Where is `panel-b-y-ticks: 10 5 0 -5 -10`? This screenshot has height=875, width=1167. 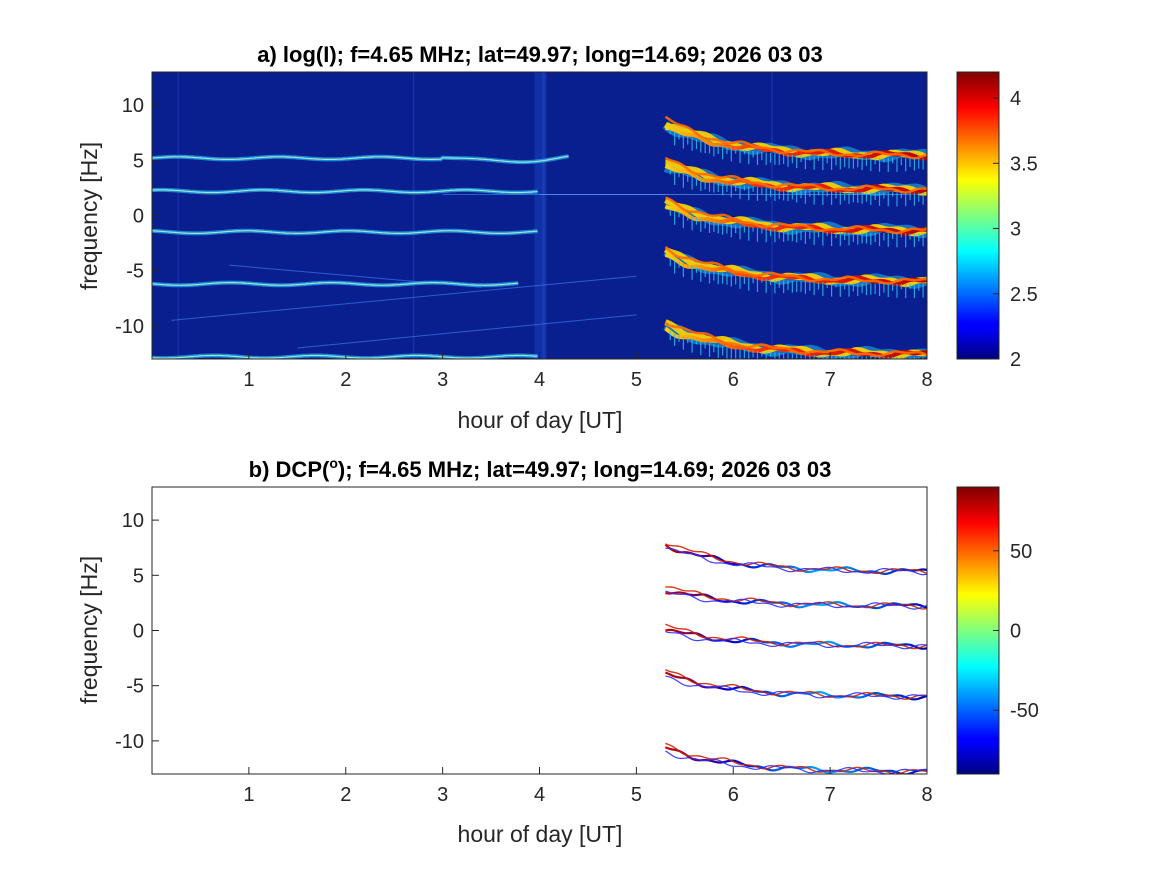 panel-b-y-ticks: 10 5 0 -5 -10 is located at coordinates (137, 631).